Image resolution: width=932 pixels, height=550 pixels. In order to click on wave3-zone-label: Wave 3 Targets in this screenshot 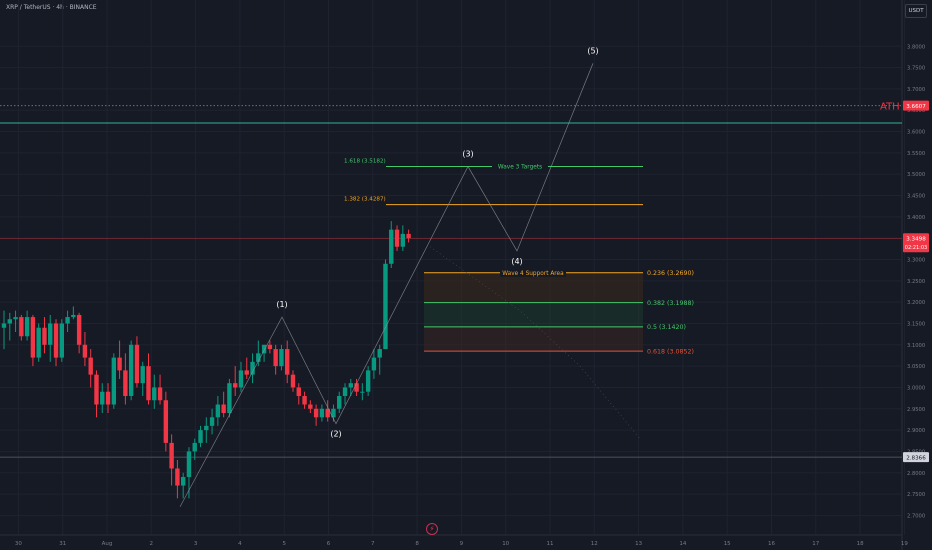, I will do `click(520, 168)`.